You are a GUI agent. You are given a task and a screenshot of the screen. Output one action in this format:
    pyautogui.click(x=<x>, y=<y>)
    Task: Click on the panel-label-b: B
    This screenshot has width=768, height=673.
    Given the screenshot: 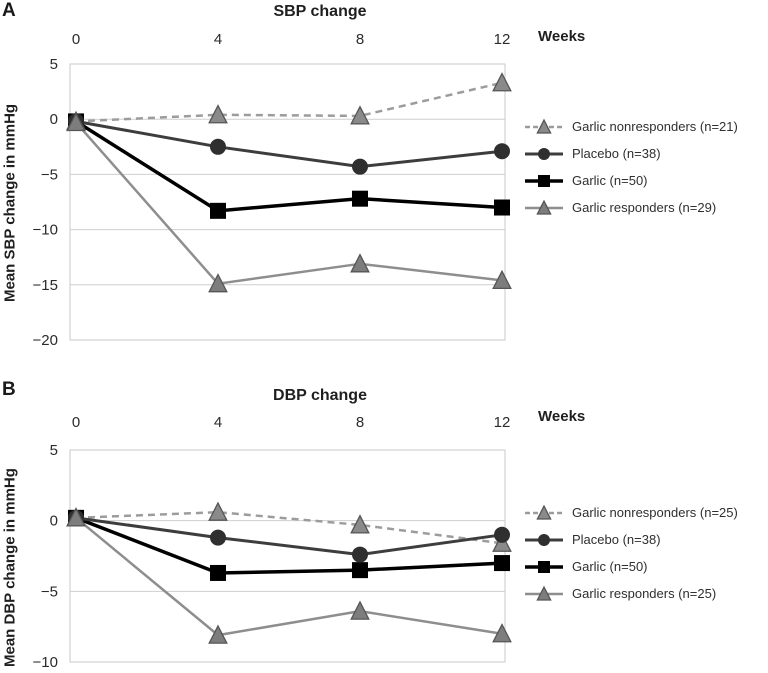 What is the action you would take?
    pyautogui.click(x=9, y=389)
    